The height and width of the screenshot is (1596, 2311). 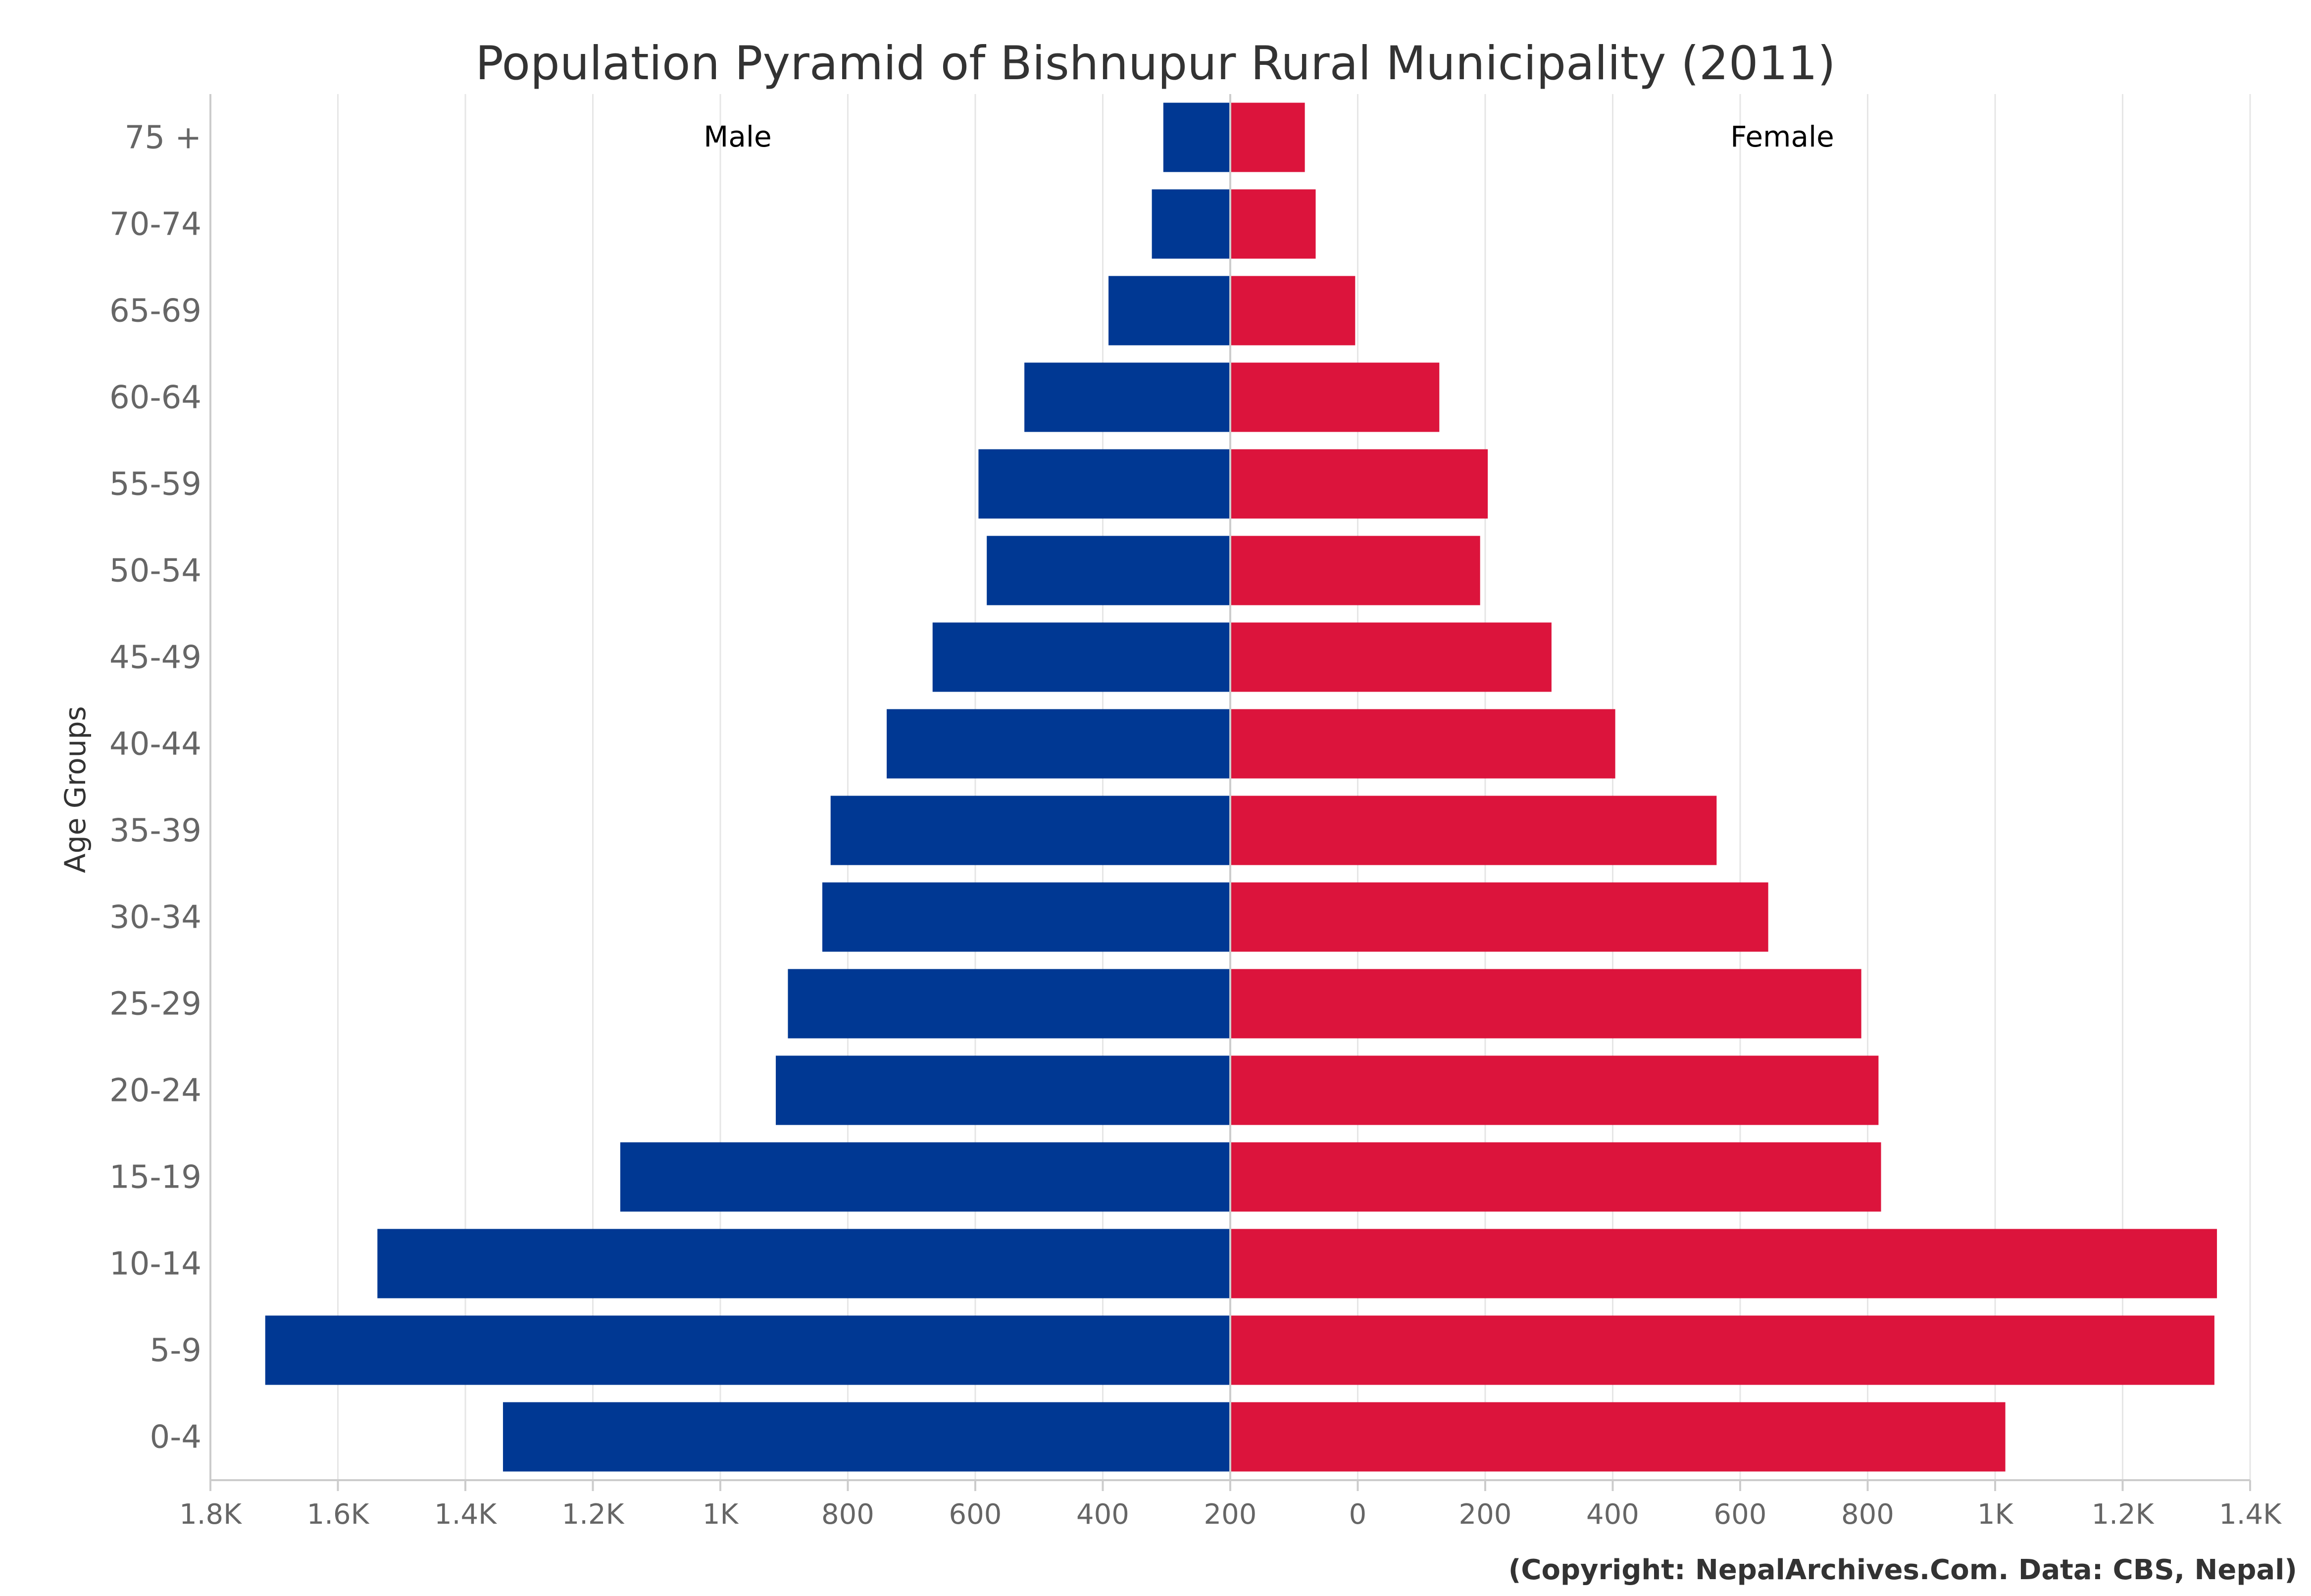 What do you see at coordinates (155, 484) in the screenshot?
I see `y-tick-label: 55-59` at bounding box center [155, 484].